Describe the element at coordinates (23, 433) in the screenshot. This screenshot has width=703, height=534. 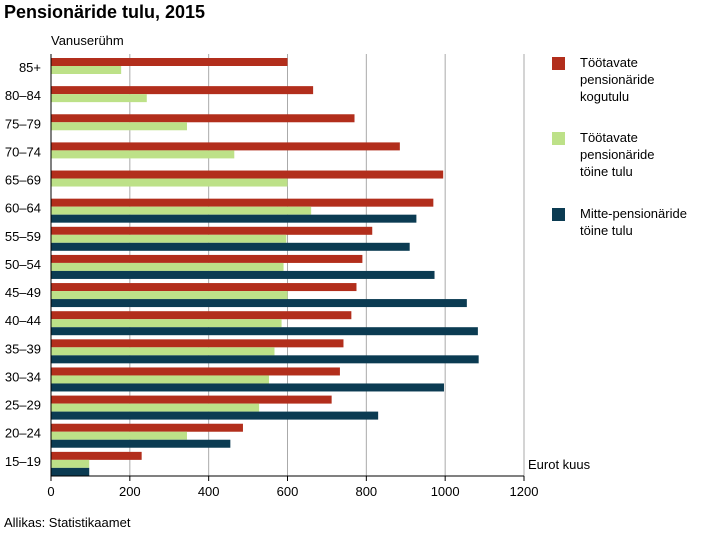
I see `category-label: 20–24` at that location.